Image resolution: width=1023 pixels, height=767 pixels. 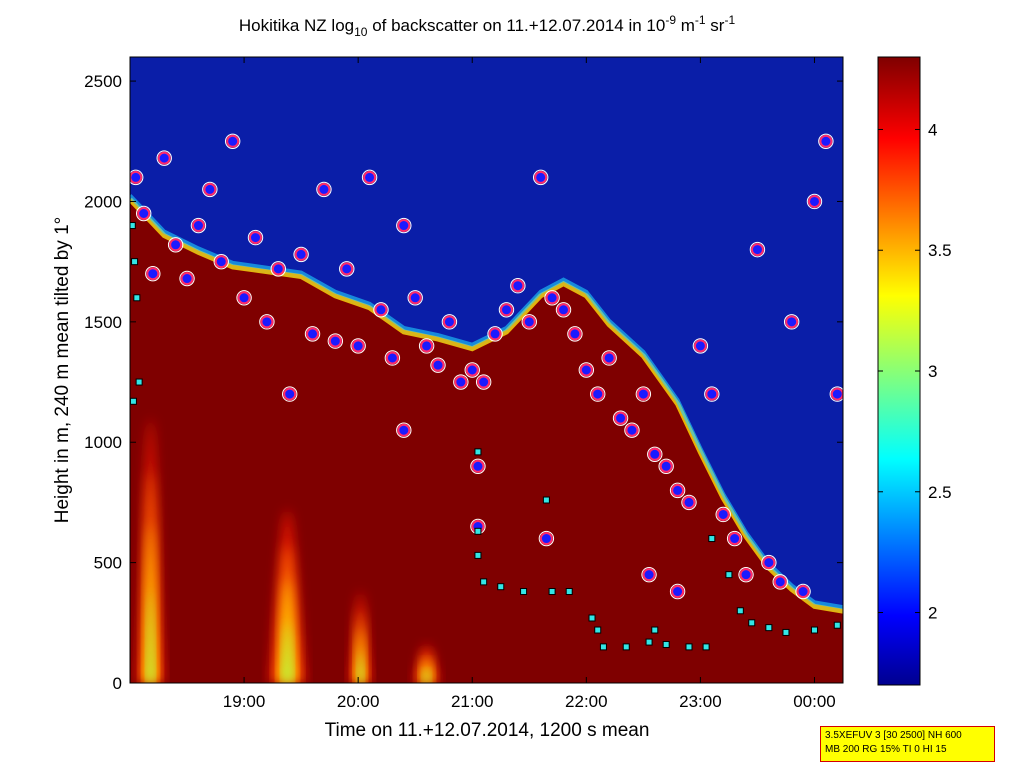 I want to click on colorbar-tick-label: 3, so click(x=932, y=371).